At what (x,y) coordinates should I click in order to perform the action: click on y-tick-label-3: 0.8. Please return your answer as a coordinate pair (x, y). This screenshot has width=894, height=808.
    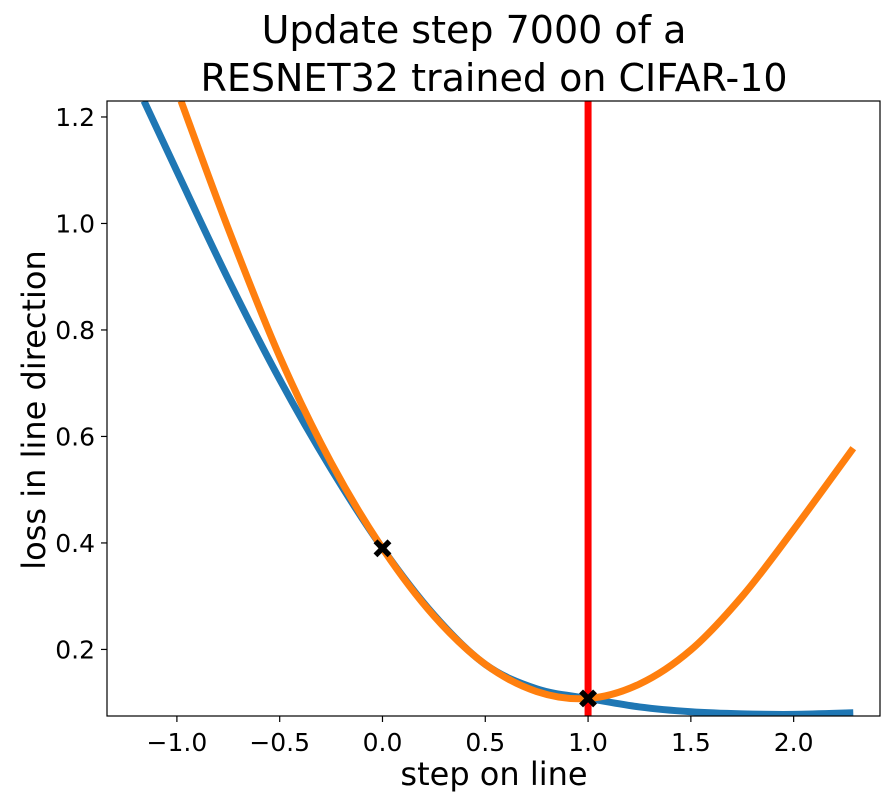
    Looking at the image, I should click on (75, 330).